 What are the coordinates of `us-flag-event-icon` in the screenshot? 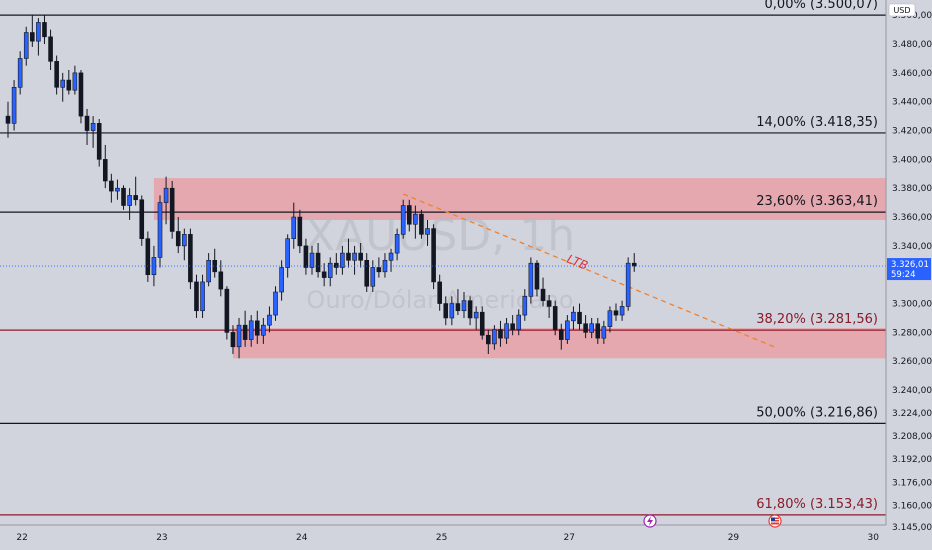 It's located at (775, 521).